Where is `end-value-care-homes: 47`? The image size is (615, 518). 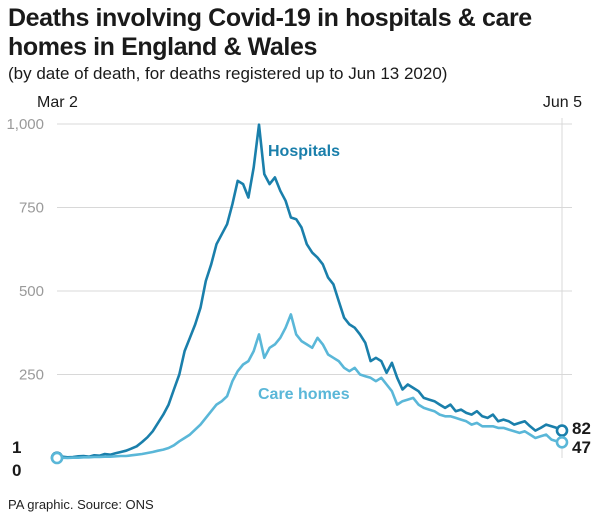
end-value-care-homes: 47 is located at coordinates (581, 447).